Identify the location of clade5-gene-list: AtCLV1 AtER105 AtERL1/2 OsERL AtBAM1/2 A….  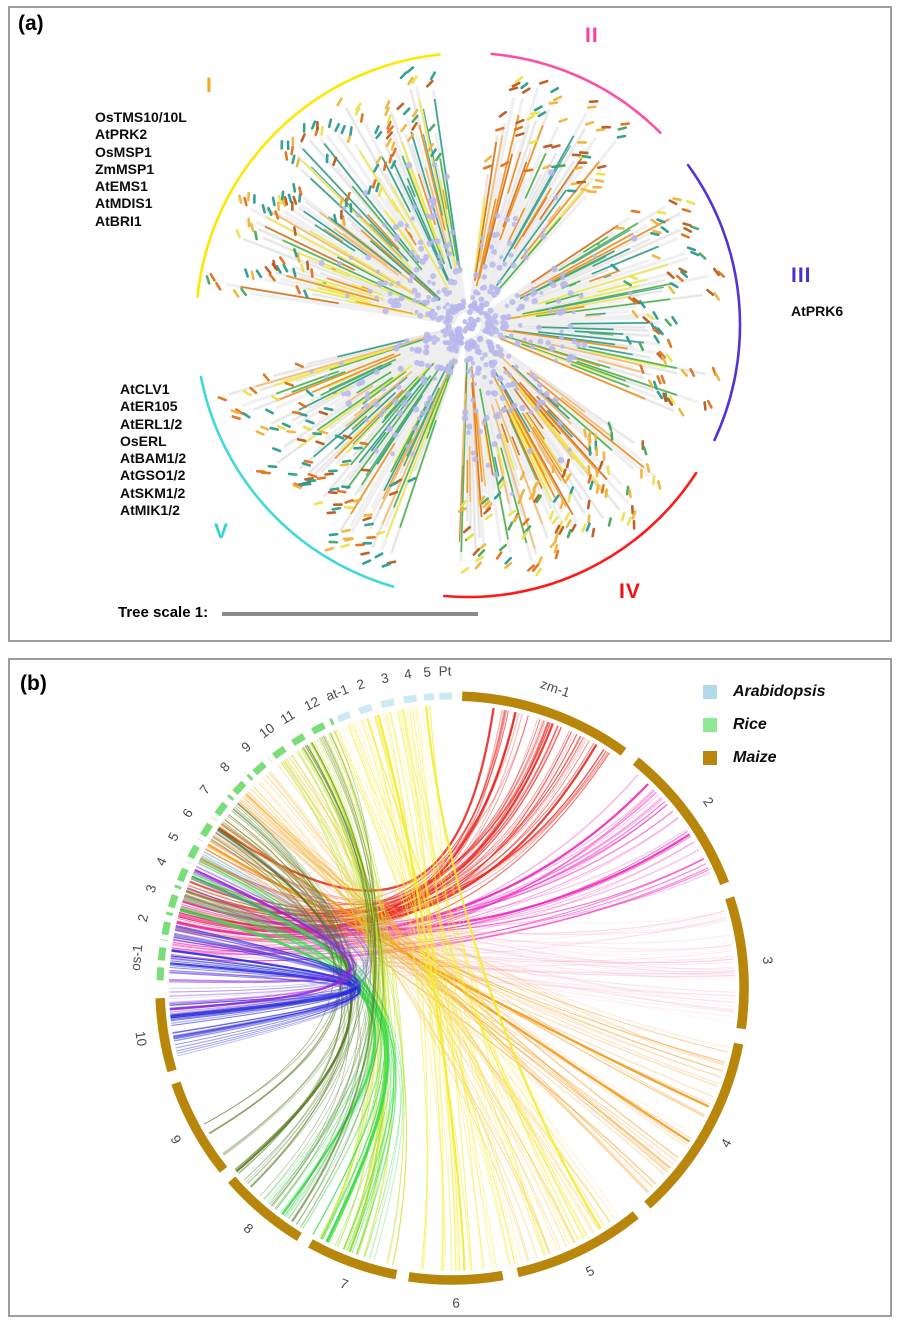
(153, 450).